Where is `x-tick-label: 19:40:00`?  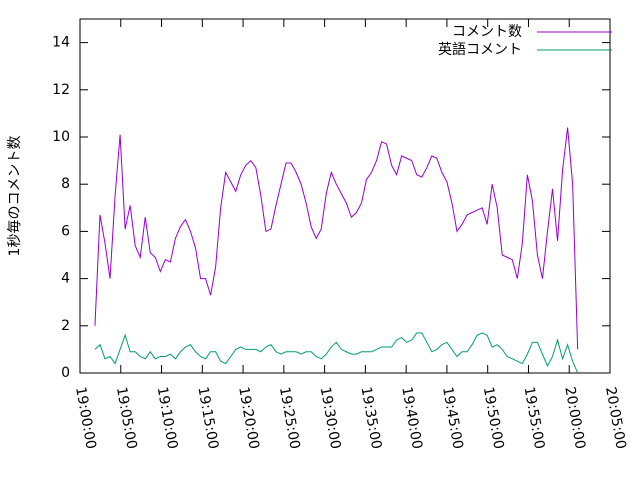
x-tick-label: 19:40:00 is located at coordinates (411, 418).